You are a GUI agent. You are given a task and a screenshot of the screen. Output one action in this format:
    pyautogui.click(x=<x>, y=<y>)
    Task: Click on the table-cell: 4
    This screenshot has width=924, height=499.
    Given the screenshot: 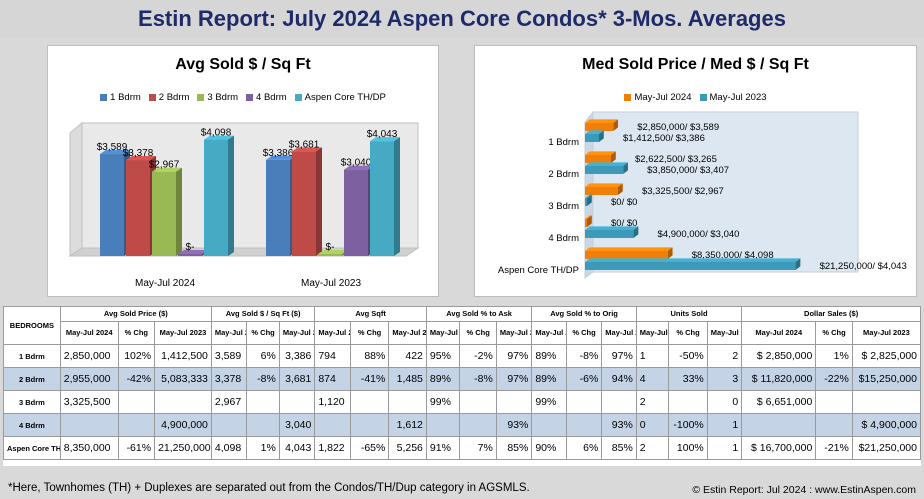 What is the action you would take?
    pyautogui.click(x=652, y=379)
    